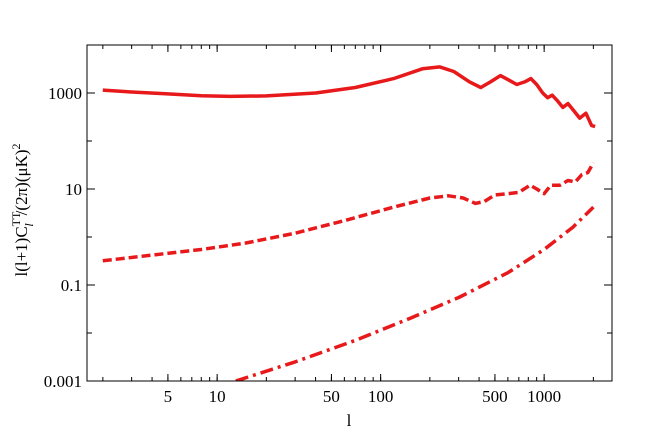 This screenshot has height=433, width=654. What do you see at coordinates (29, 225) in the screenshot?
I see `y-axis-title-sub: l` at bounding box center [29, 225].